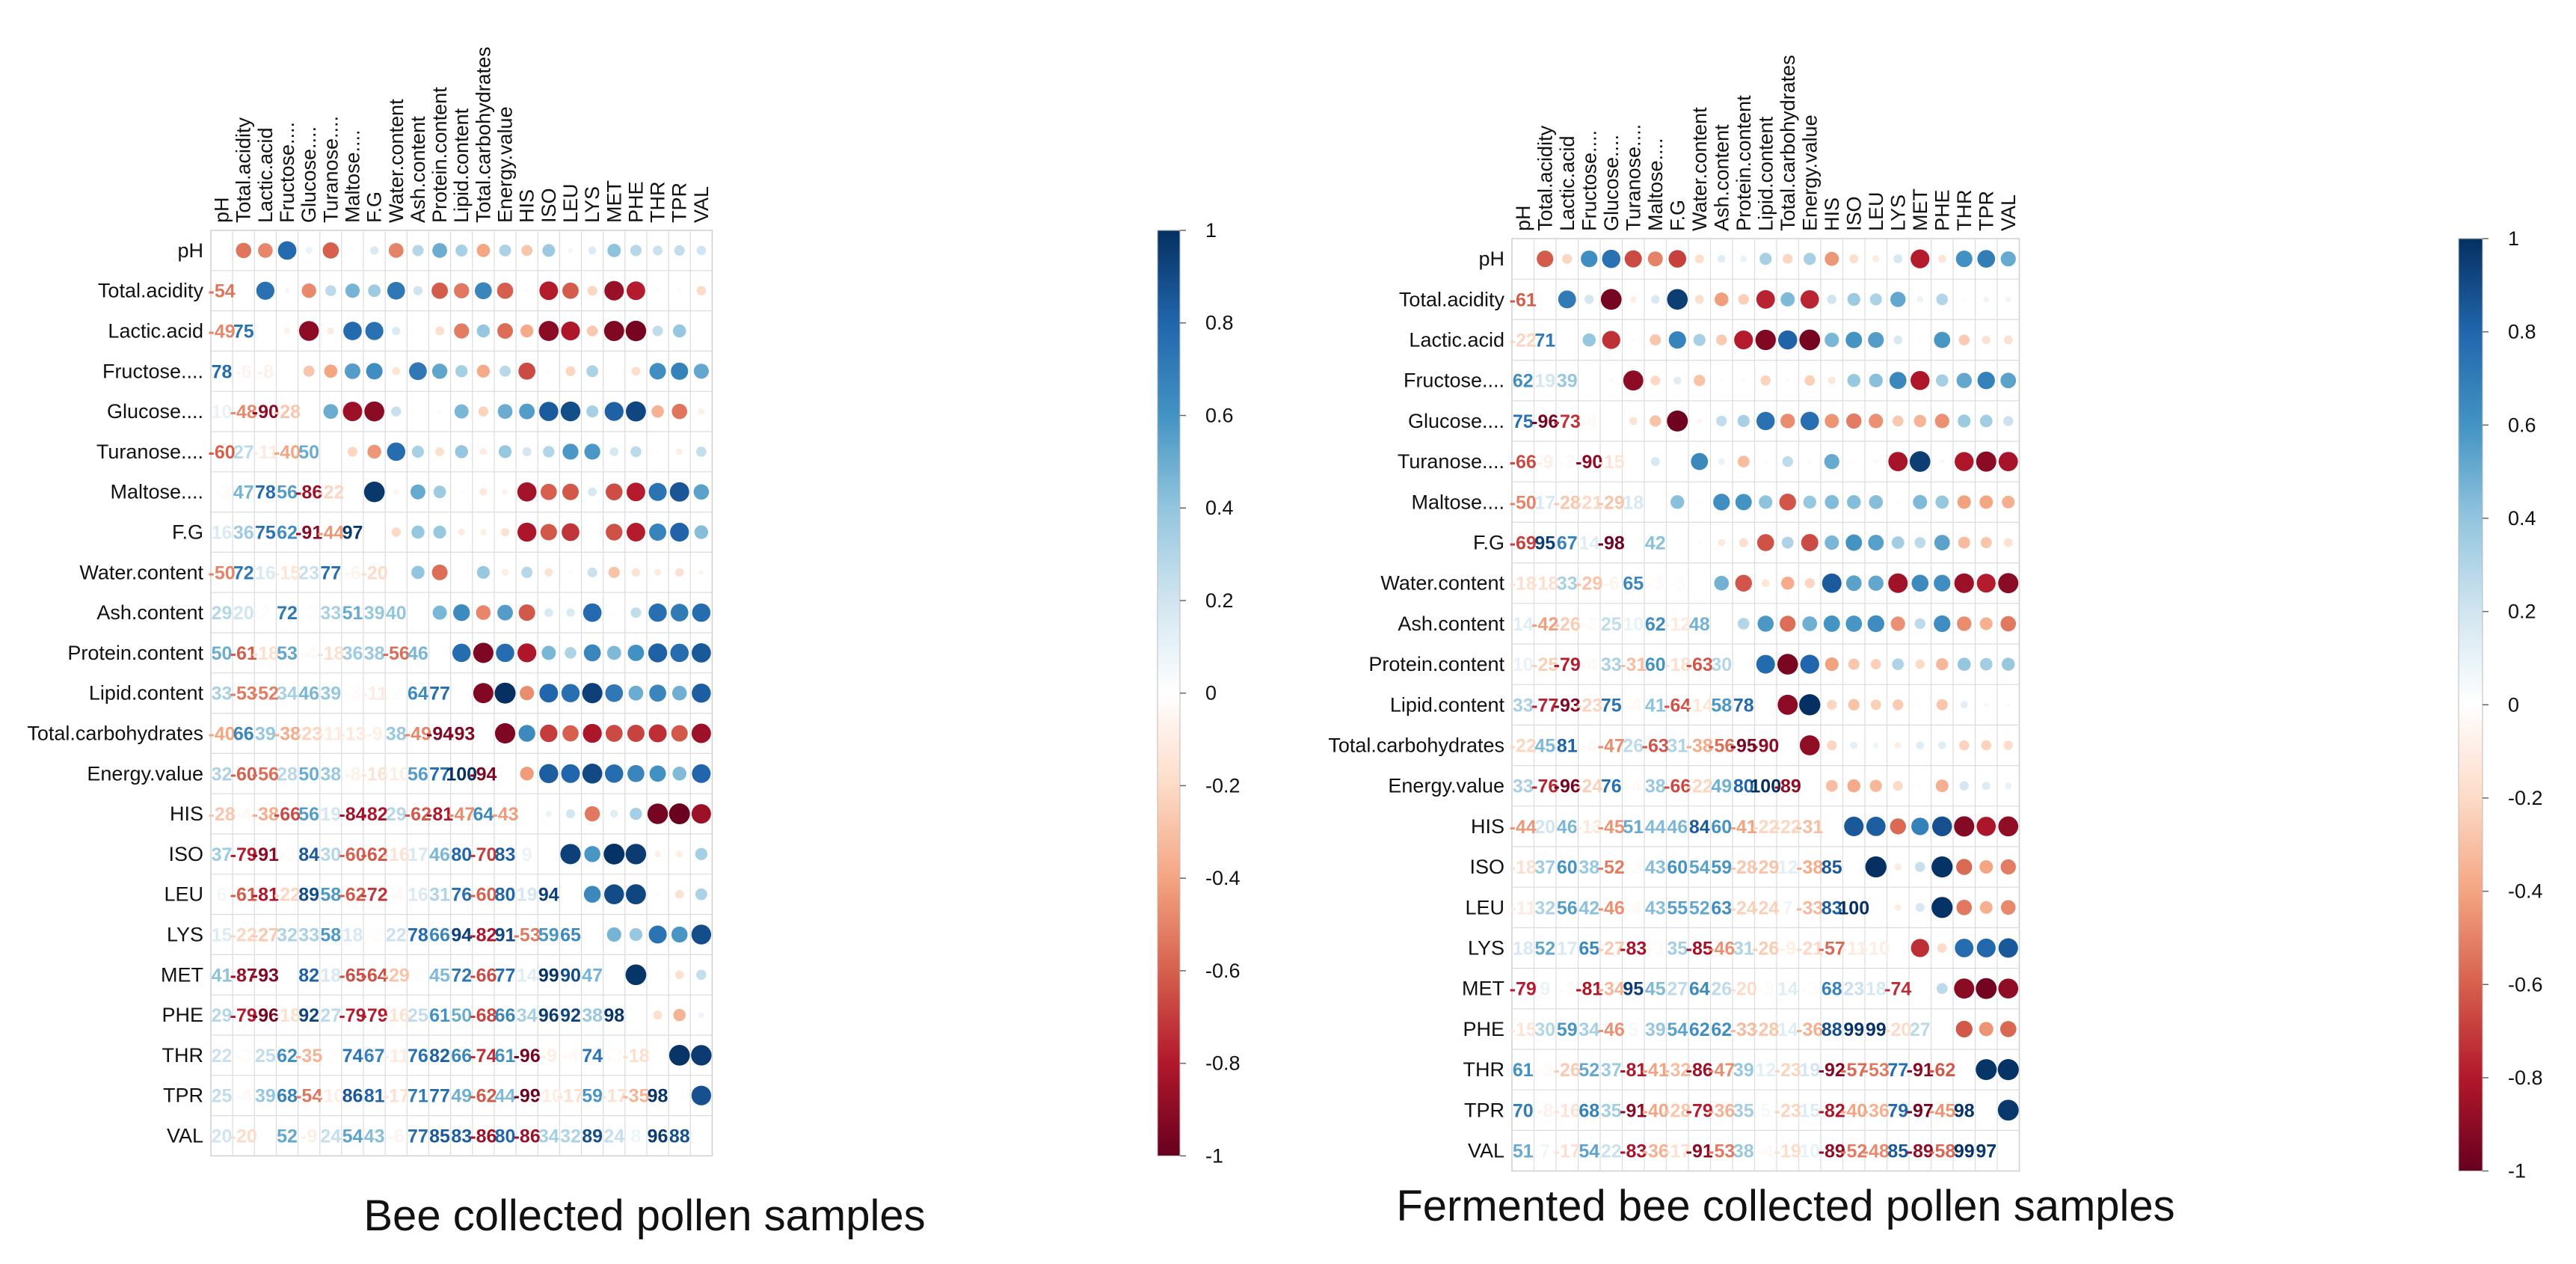 The height and width of the screenshot is (1264, 2576). What do you see at coordinates (1633, 1110) in the screenshot?
I see `correlation-value: -91` at bounding box center [1633, 1110].